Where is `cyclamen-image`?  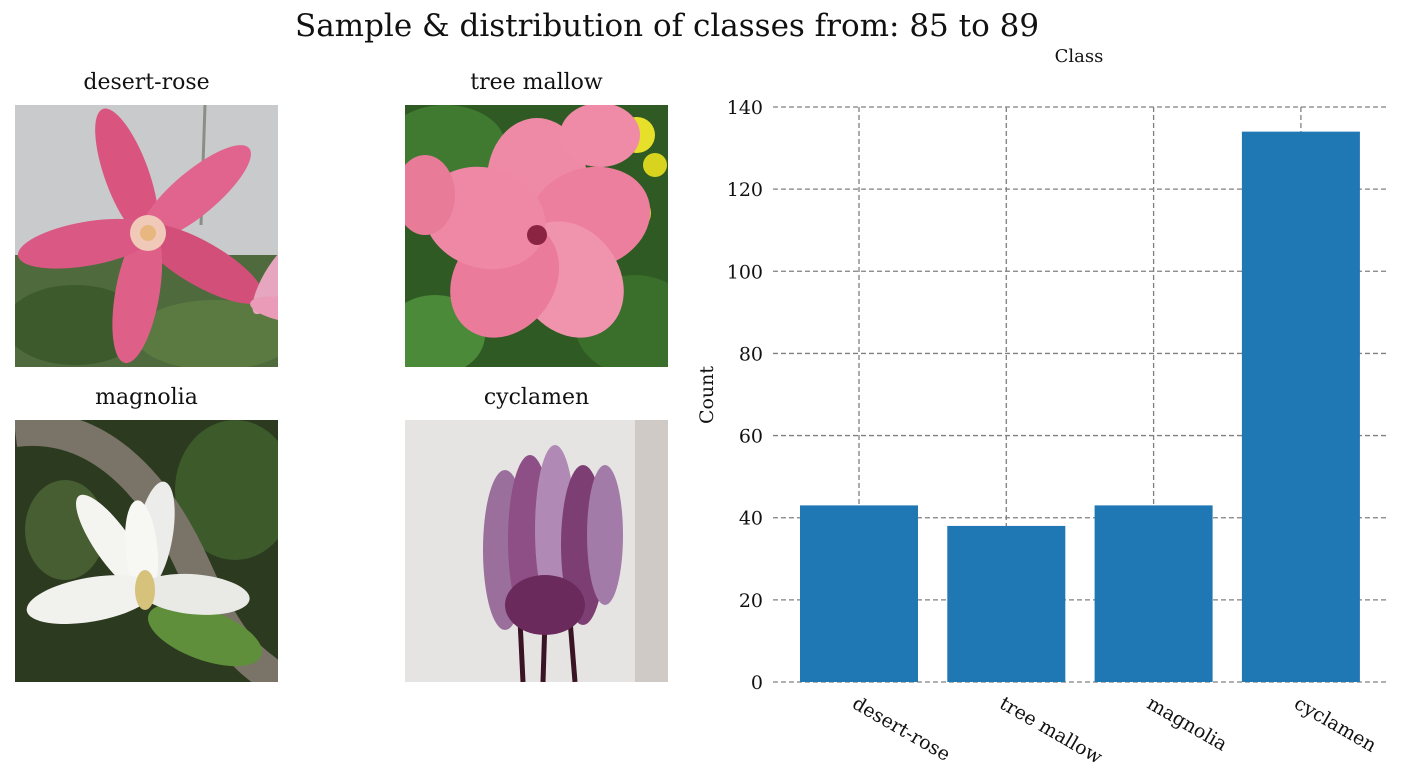
cyclamen-image is located at coordinates (536, 551).